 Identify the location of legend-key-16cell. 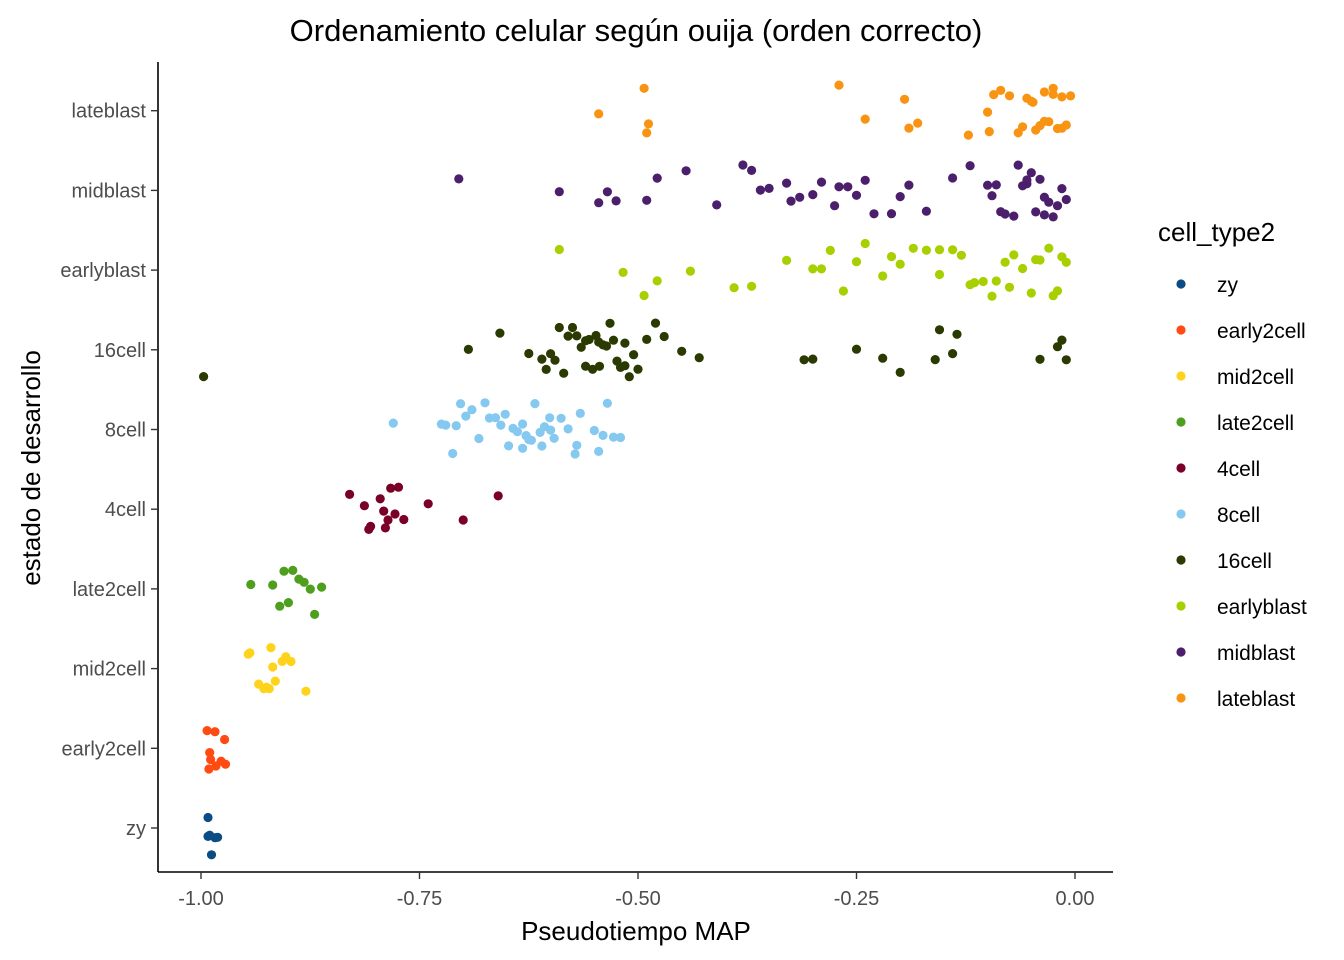
(1181, 560).